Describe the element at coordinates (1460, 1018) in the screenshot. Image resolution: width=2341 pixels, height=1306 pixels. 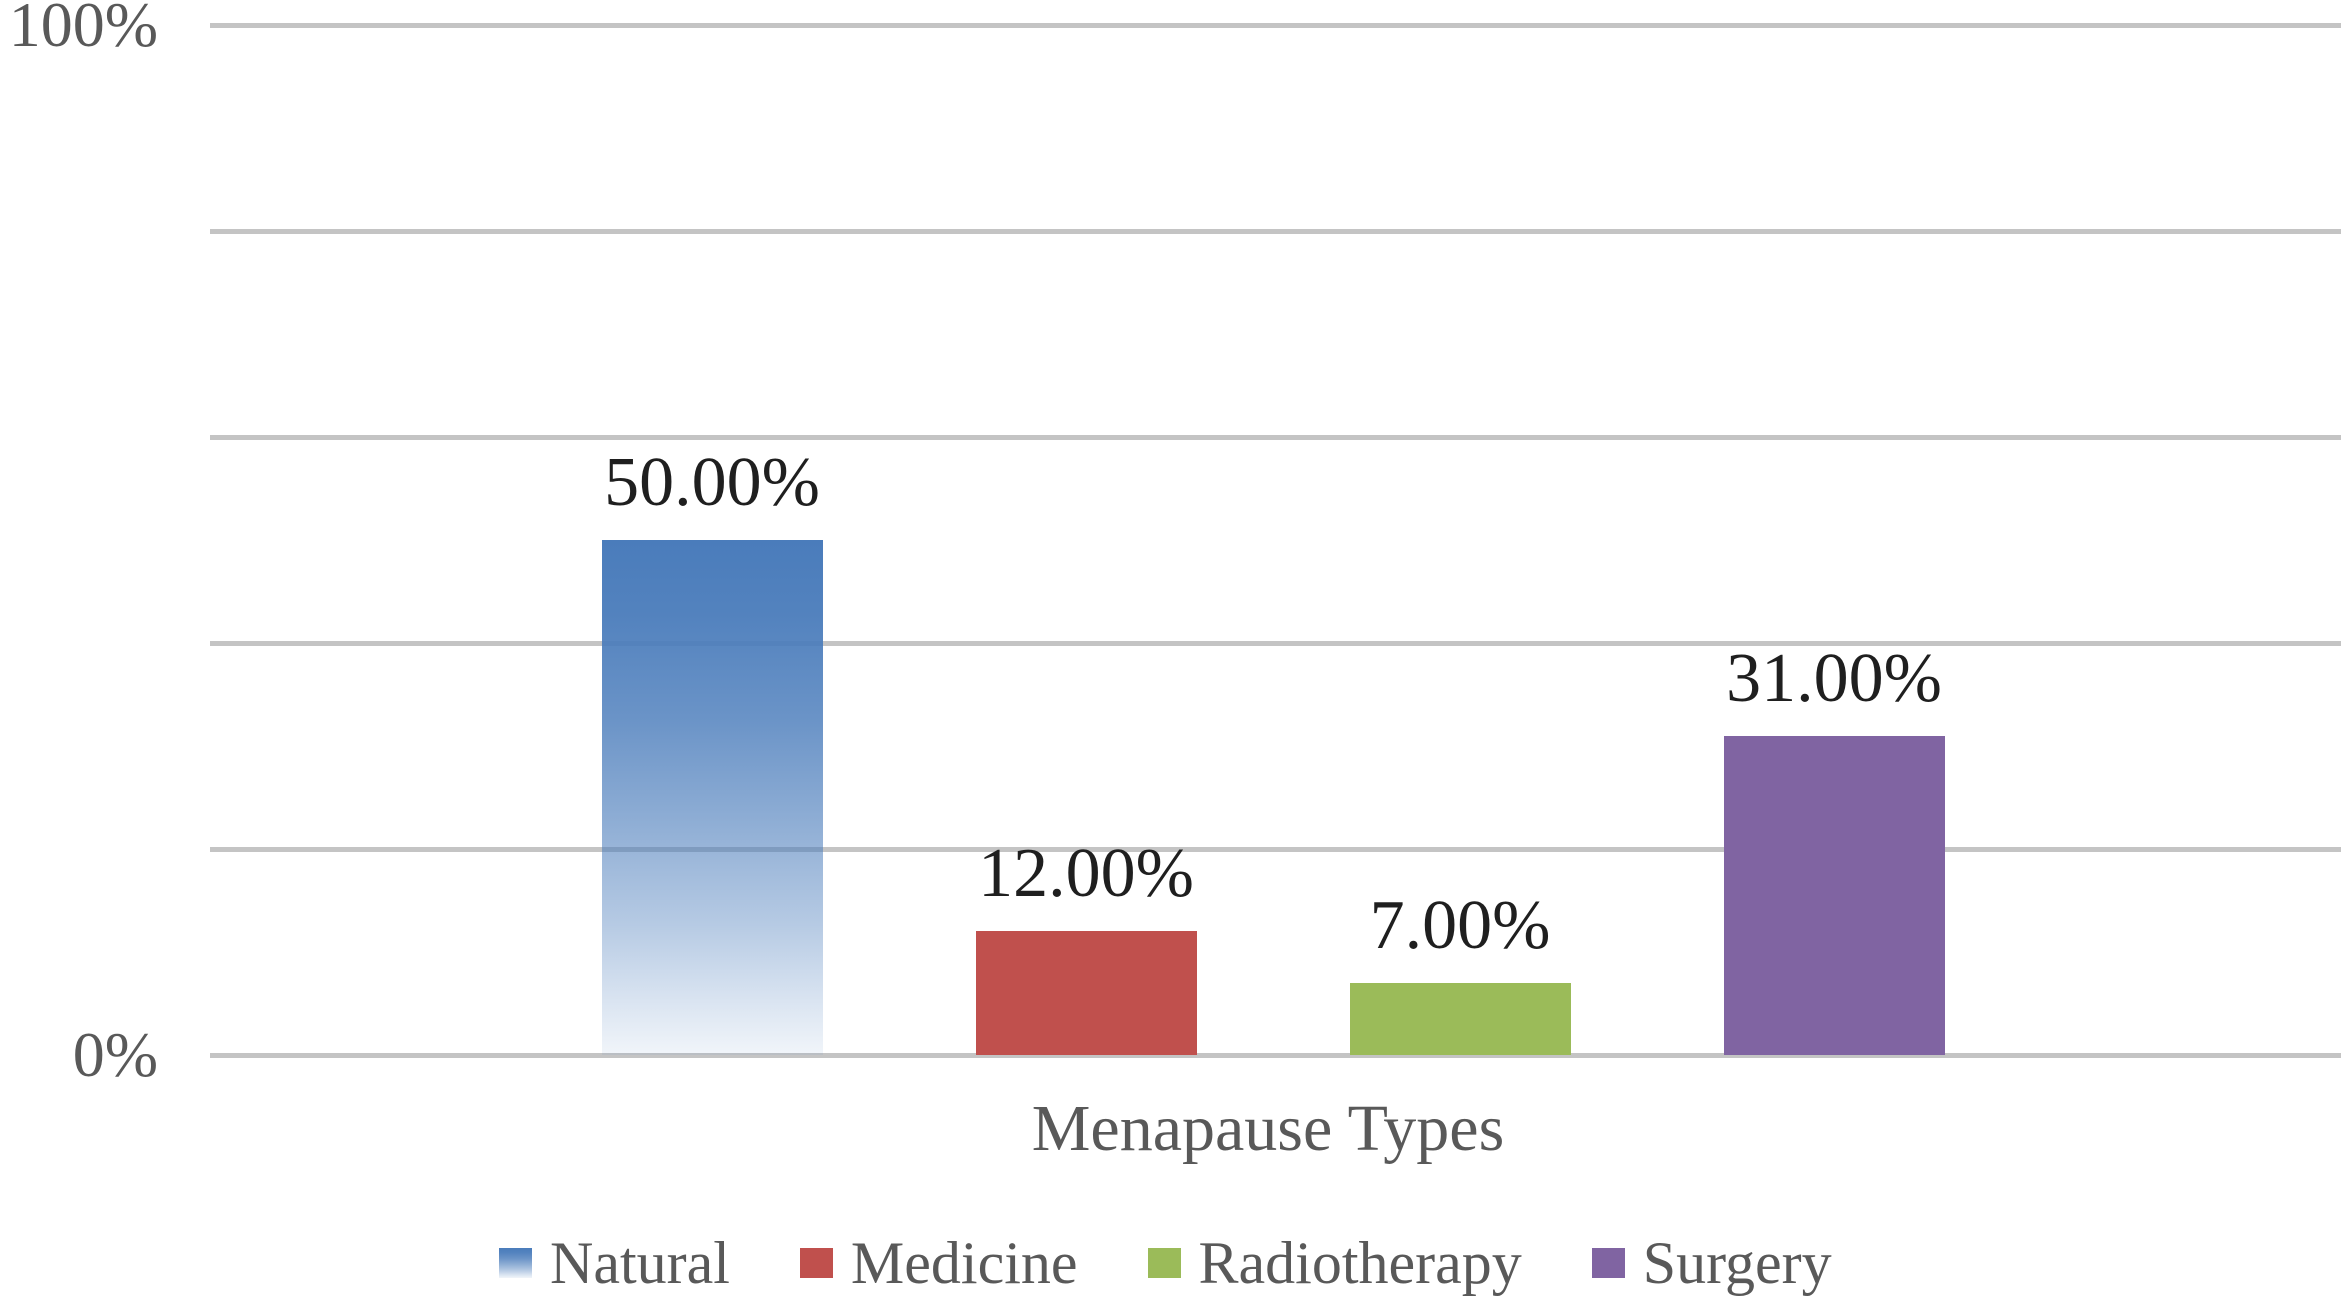
I see `bar-radiotherapy` at that location.